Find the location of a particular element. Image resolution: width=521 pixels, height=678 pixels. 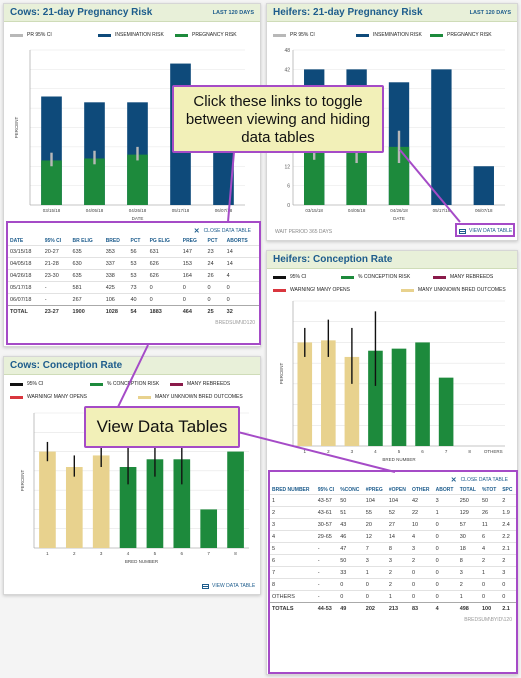

column-header: ABORTS is located at coordinates (237, 241).